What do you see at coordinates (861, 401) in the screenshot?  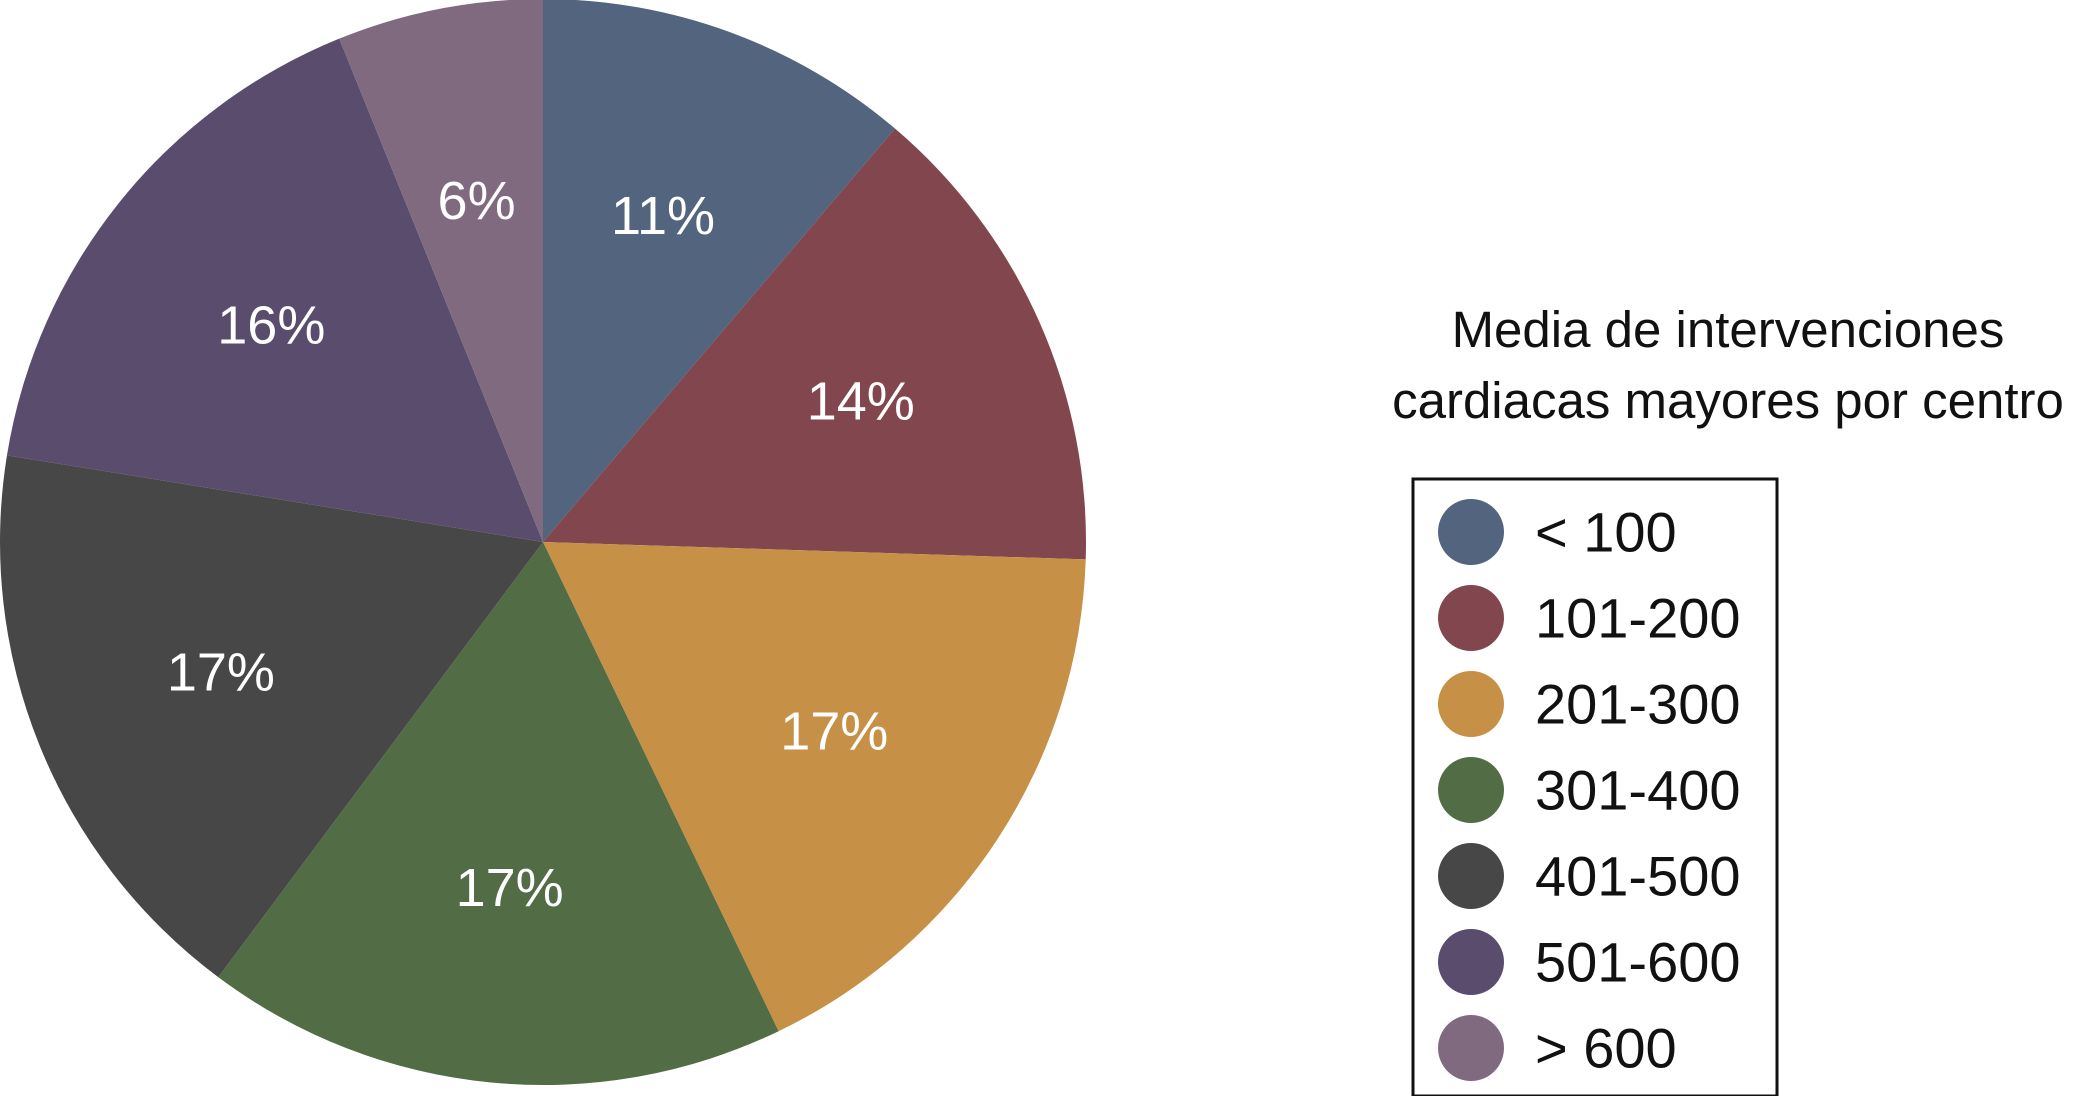 I see `pie-slice-label-101-200: 14%` at bounding box center [861, 401].